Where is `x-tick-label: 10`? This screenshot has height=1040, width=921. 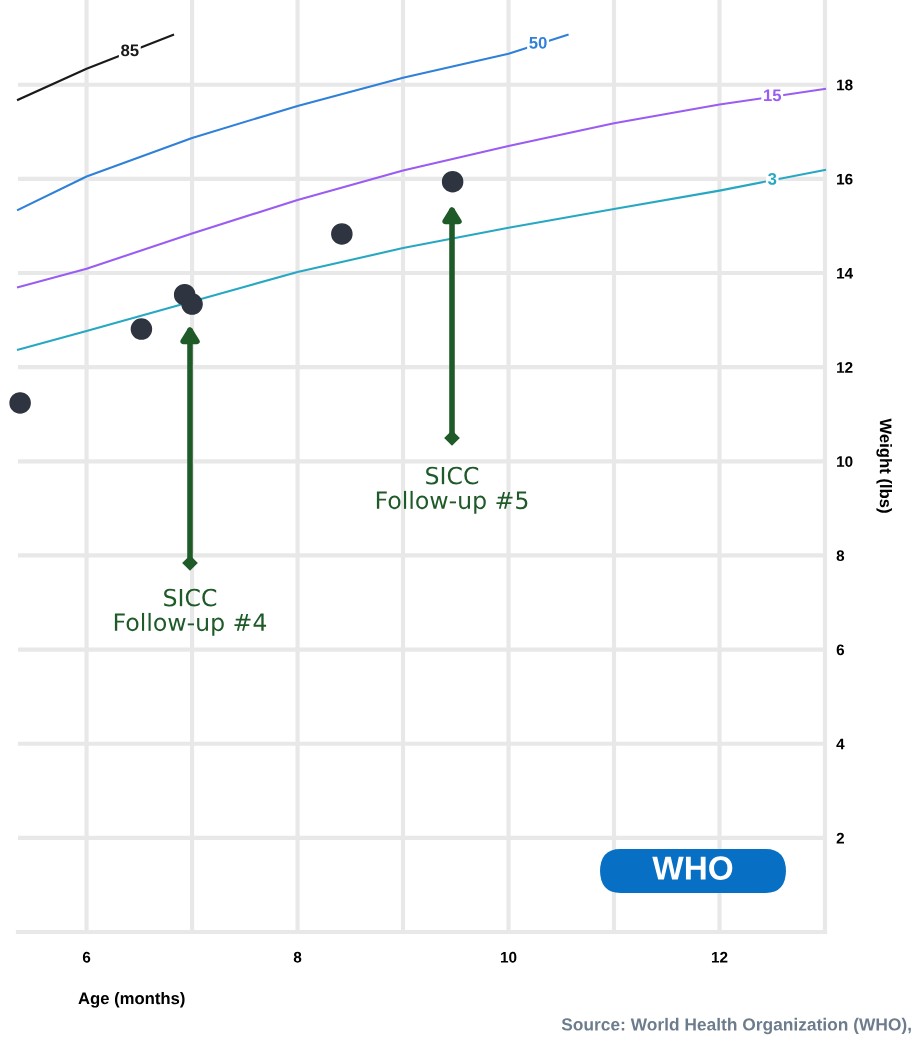
x-tick-label: 10 is located at coordinates (509, 957).